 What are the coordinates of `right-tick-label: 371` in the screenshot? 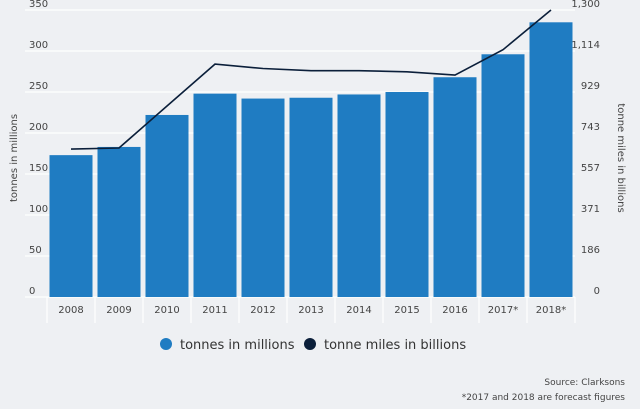 It's located at (590, 209).